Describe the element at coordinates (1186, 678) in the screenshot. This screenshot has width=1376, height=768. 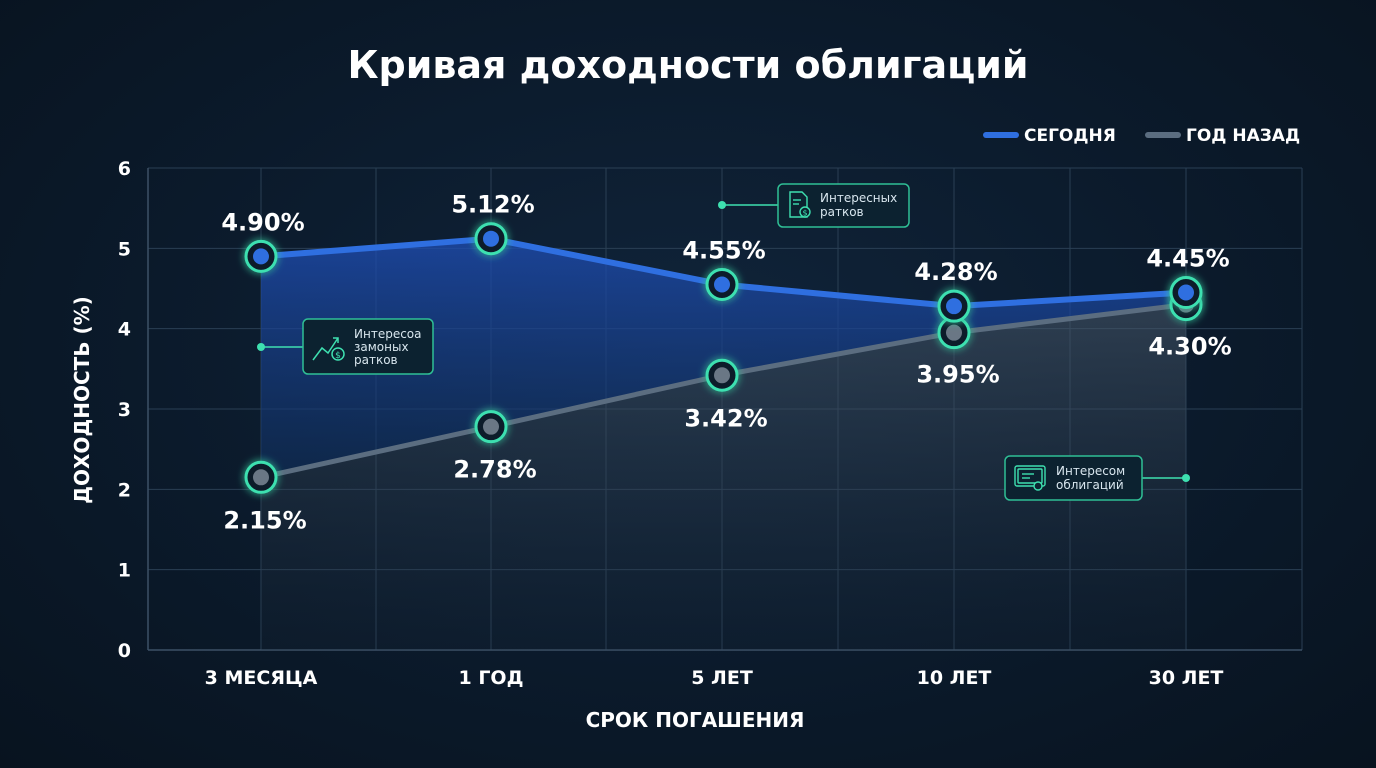
I see `x-tick-label: 30 ЛЕТ` at that location.